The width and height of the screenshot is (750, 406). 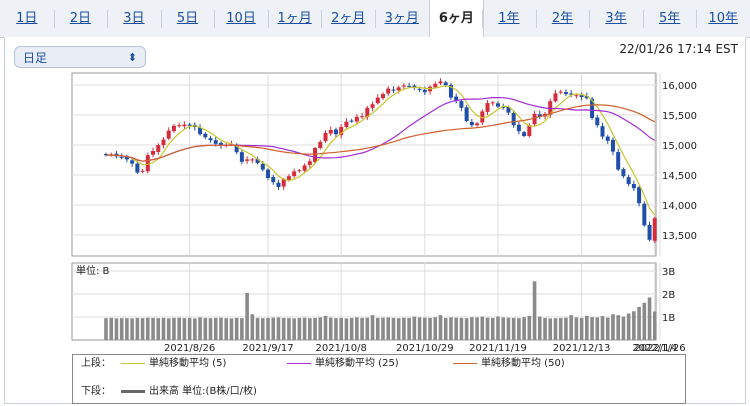 I want to click on legend-ma25: 単純移動平均 (25), so click(x=343, y=364).